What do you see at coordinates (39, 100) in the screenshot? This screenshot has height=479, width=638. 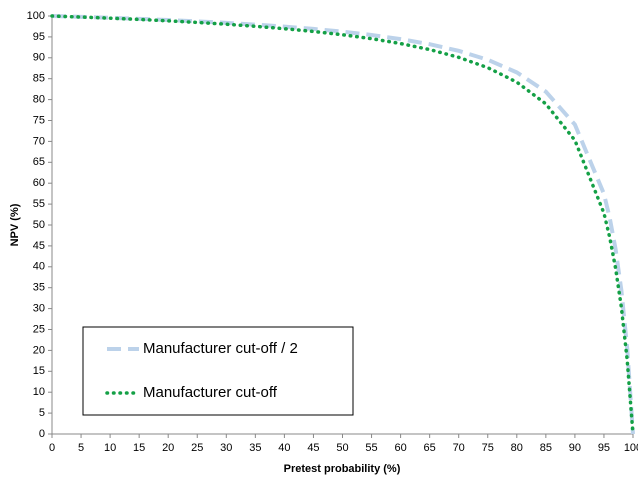 I see `y-tick-label: 80` at bounding box center [39, 100].